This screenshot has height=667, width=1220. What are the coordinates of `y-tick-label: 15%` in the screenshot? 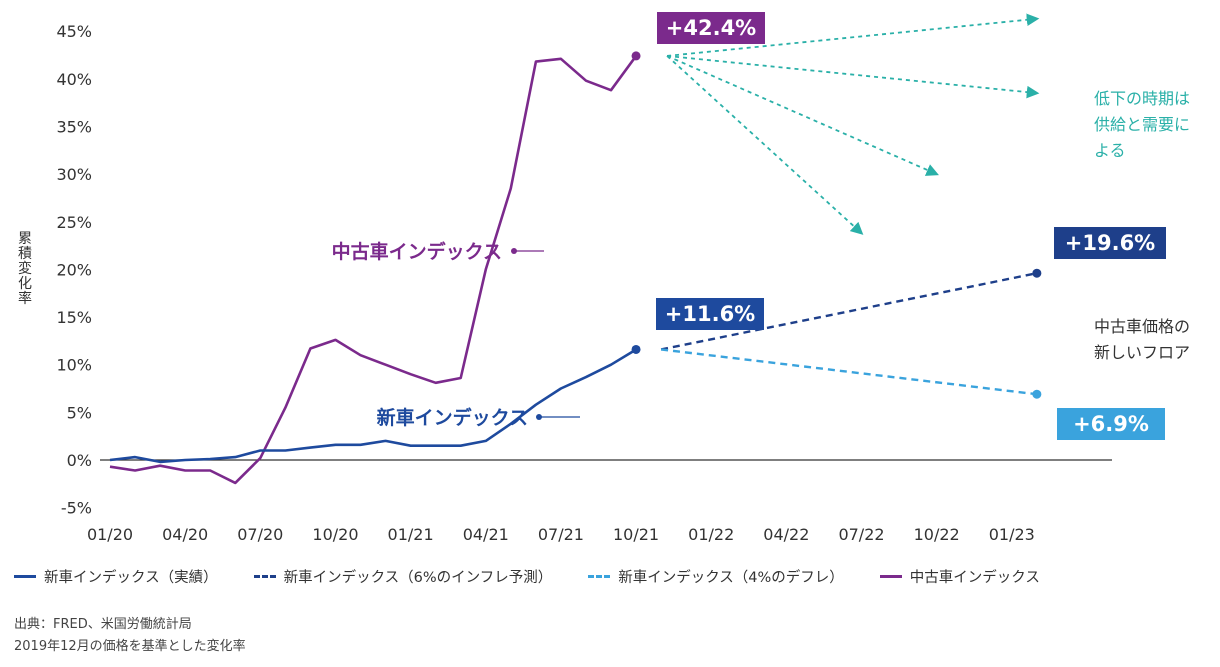 It's located at (74, 317).